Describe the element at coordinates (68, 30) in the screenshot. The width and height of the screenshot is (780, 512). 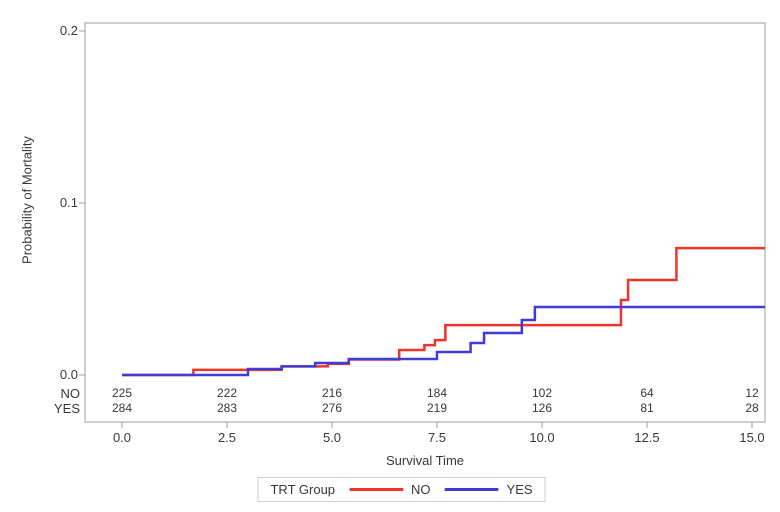
I see `y-tick-label: 0.2` at that location.